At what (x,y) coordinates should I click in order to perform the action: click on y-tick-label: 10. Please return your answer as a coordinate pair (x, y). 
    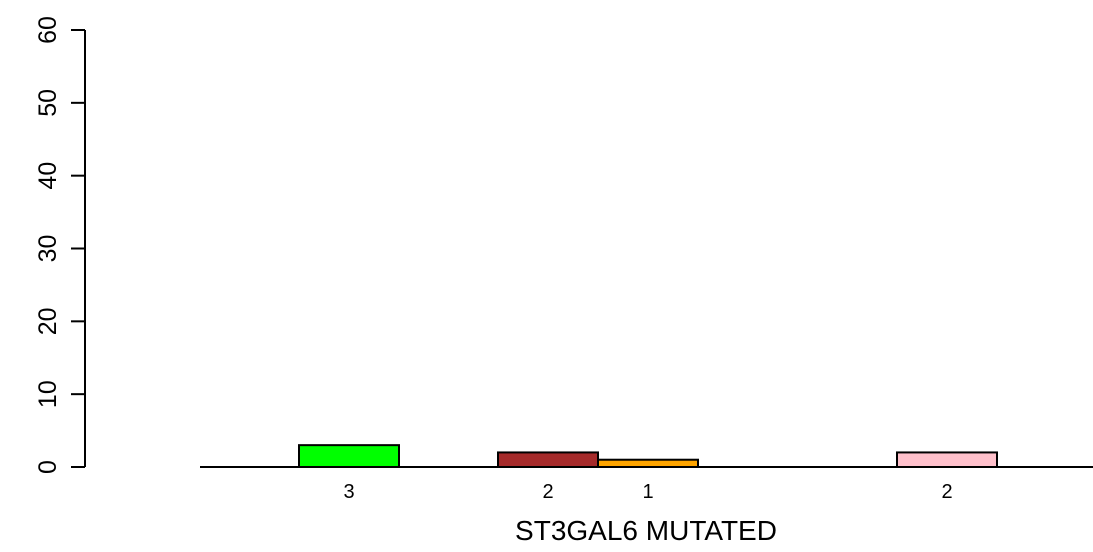
    Looking at the image, I should click on (48, 394).